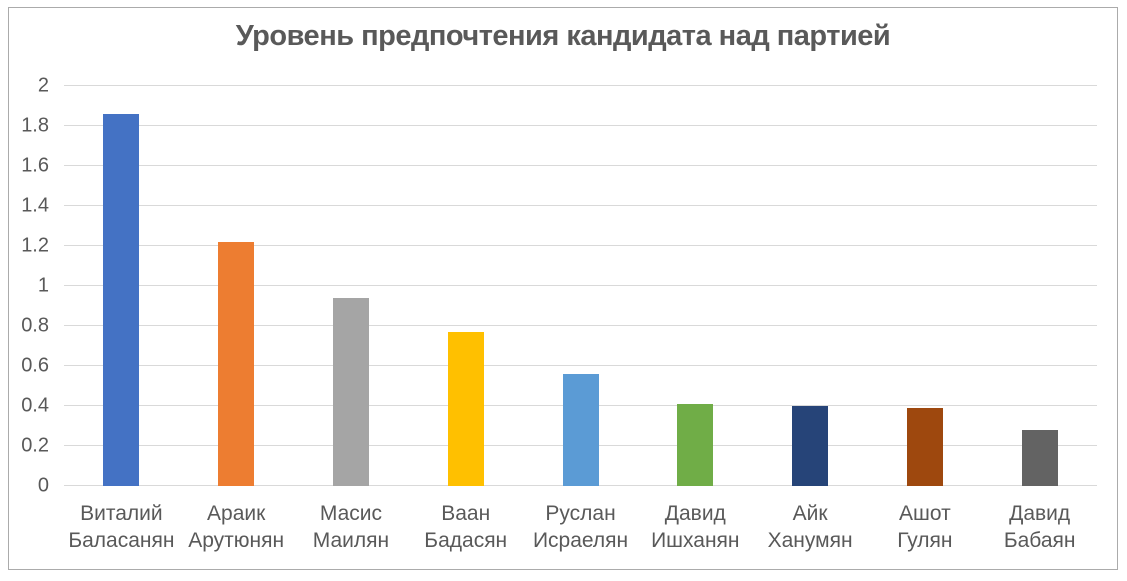  What do you see at coordinates (924, 527) in the screenshot?
I see `x-axis-label: Ашот Гулян` at bounding box center [924, 527].